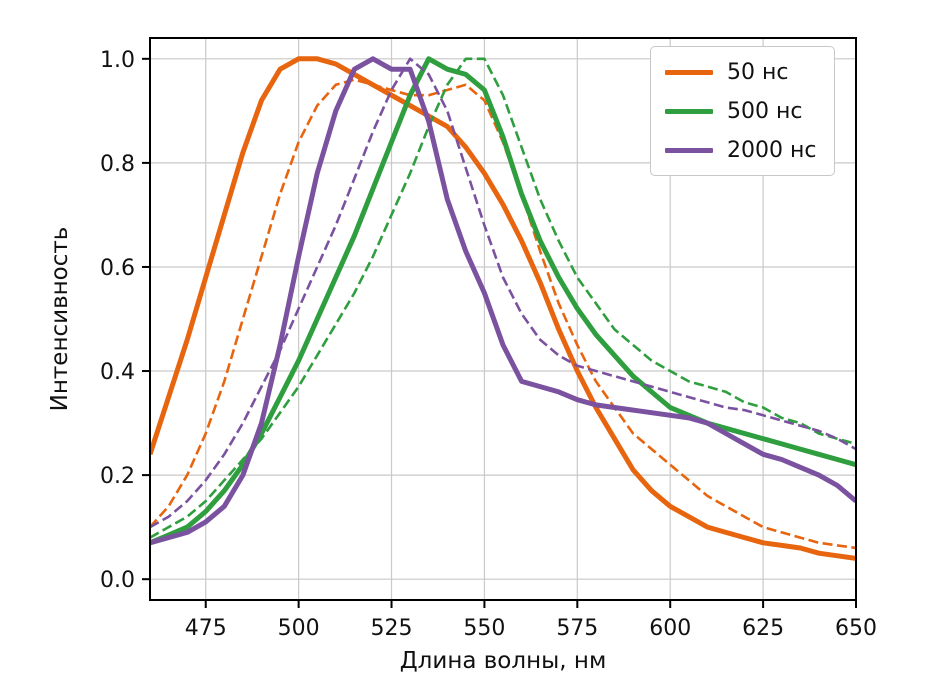 The height and width of the screenshot is (694, 945). What do you see at coordinates (206, 628) in the screenshot?
I see `x-tick-label: 475` at bounding box center [206, 628].